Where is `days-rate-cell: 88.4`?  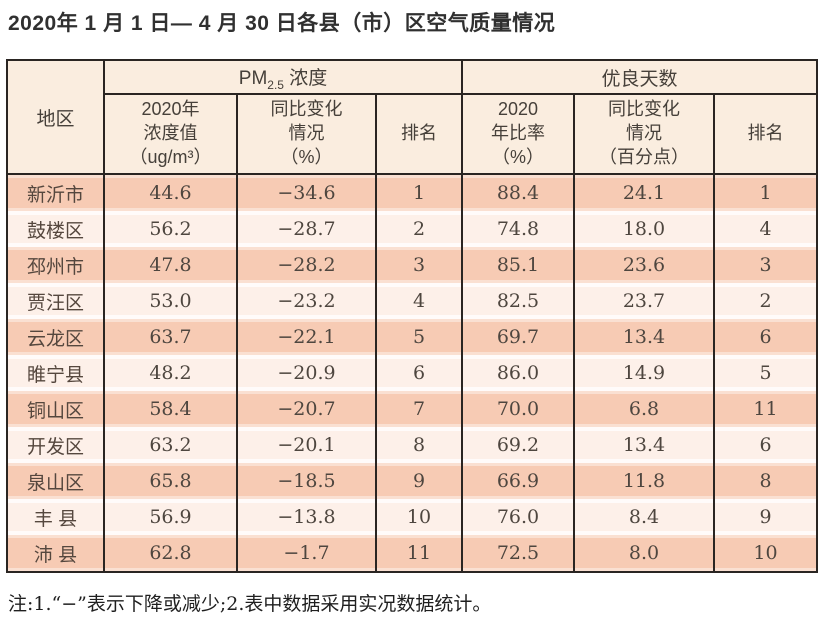
days-rate-cell: 88.4 is located at coordinates (518, 192).